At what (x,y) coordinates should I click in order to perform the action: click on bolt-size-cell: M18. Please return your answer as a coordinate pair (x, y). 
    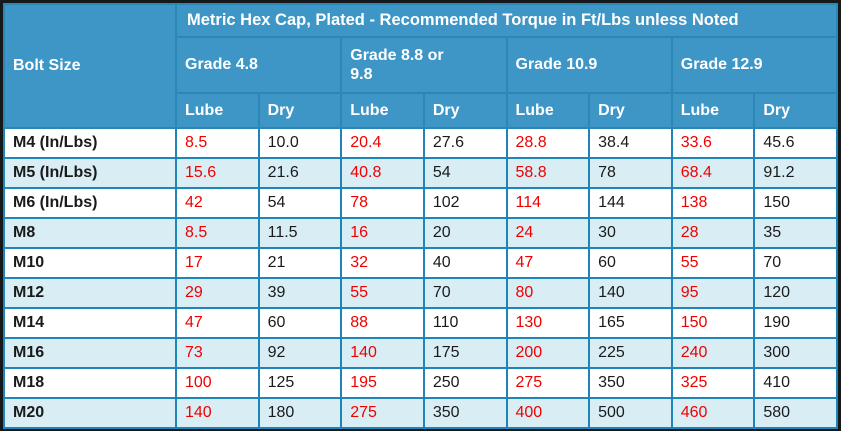
    Looking at the image, I should click on (90, 383).